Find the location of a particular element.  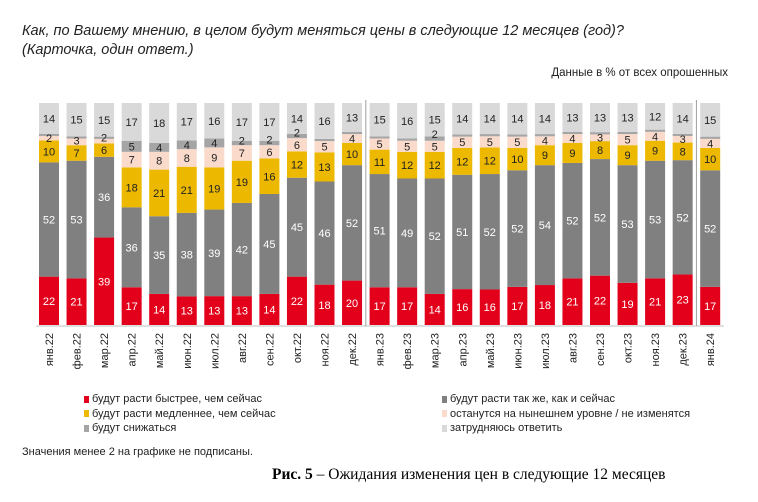

data-label: 10 is located at coordinates (49, 152).